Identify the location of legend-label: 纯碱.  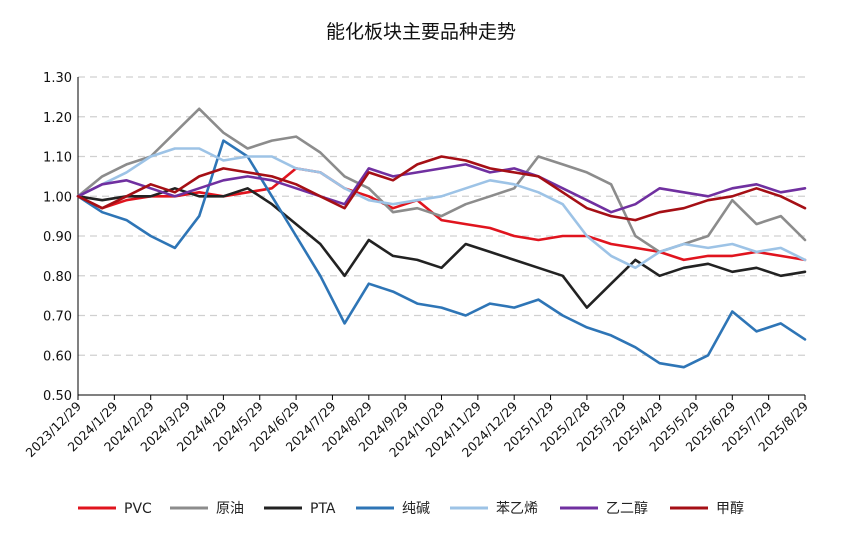
(416, 509).